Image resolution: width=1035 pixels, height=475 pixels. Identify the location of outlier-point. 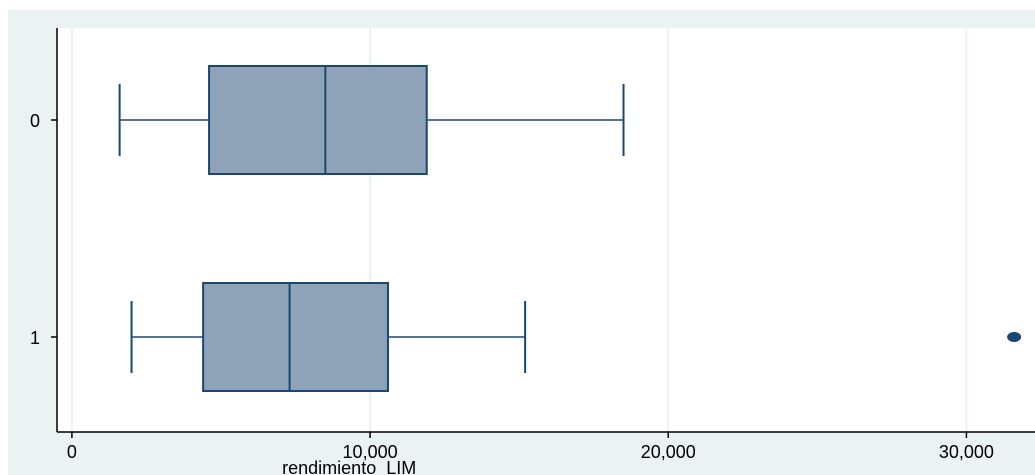
(1014, 337).